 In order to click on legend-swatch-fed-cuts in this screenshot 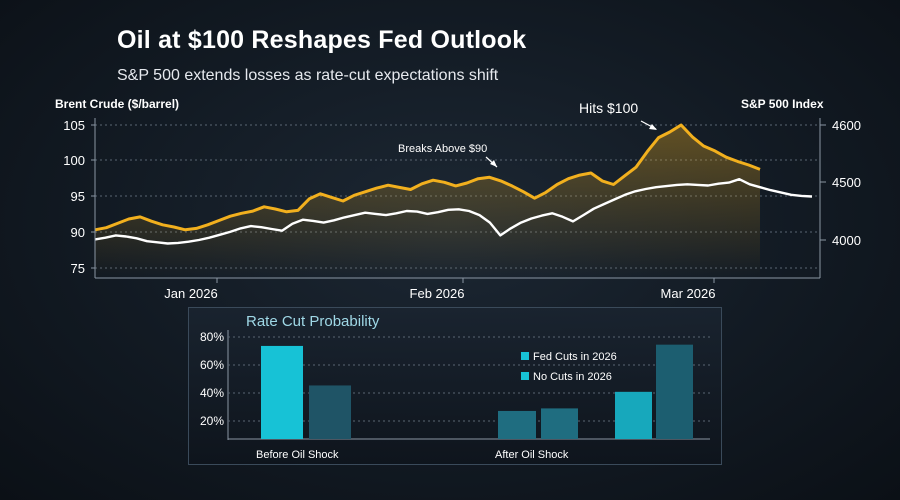, I will do `click(525, 356)`.